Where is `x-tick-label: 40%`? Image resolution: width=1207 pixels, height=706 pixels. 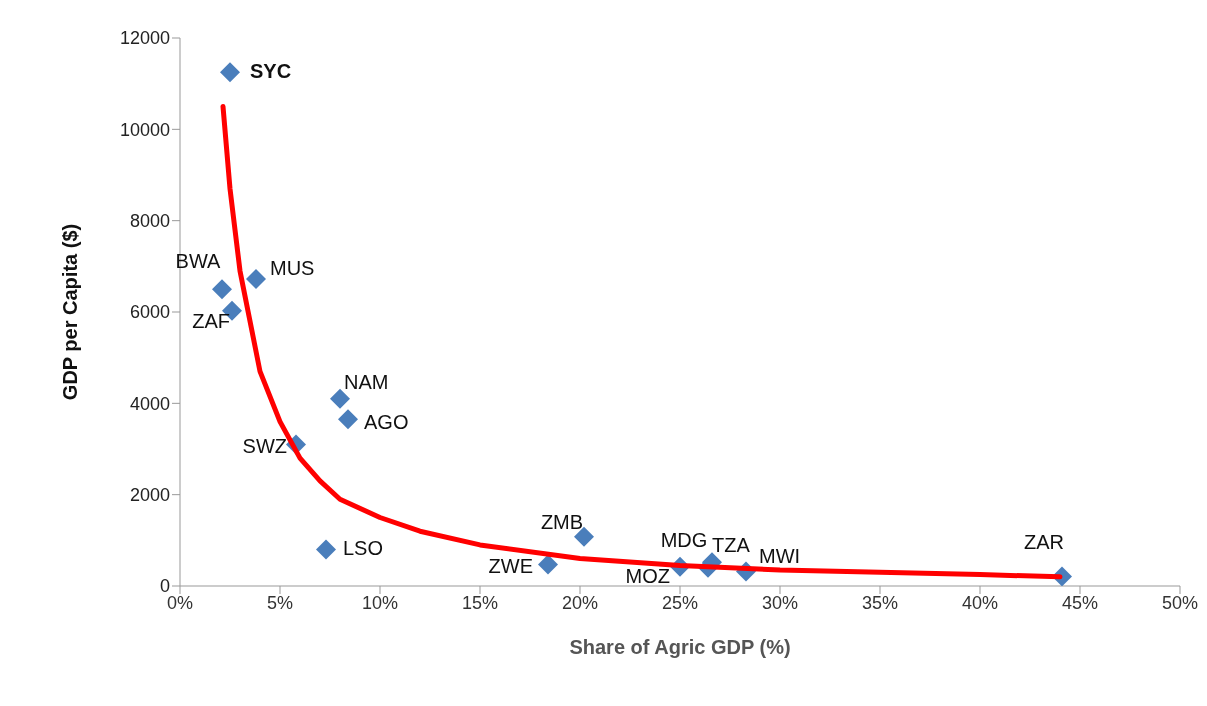 x-tick-label: 40% is located at coordinates (980, 602).